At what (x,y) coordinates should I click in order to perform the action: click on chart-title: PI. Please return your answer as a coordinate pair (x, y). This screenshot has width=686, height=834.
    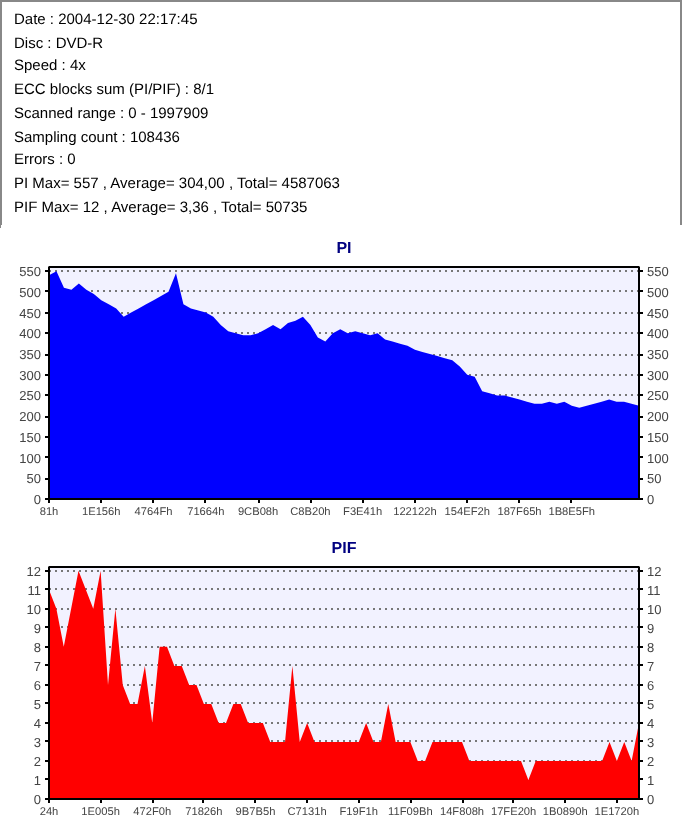
    Looking at the image, I should click on (344, 248).